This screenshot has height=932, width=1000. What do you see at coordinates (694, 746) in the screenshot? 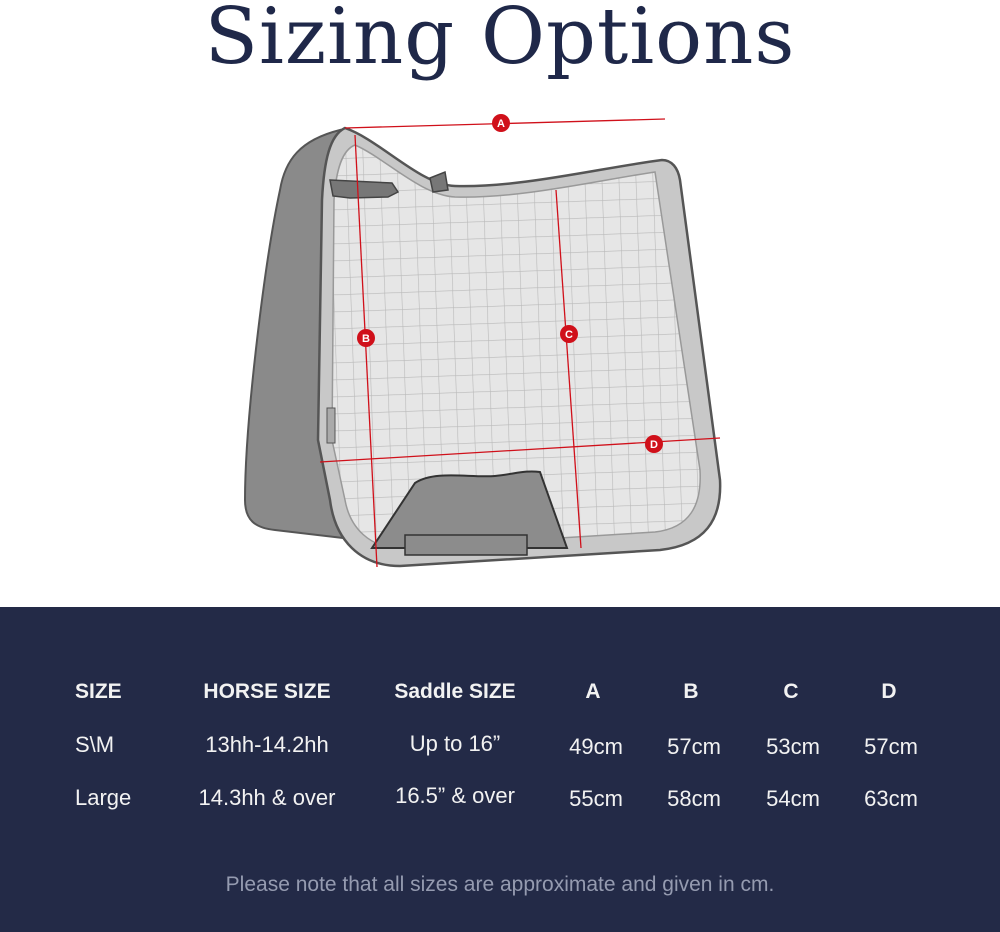
I see `cell-b: 57cm` at bounding box center [694, 746].